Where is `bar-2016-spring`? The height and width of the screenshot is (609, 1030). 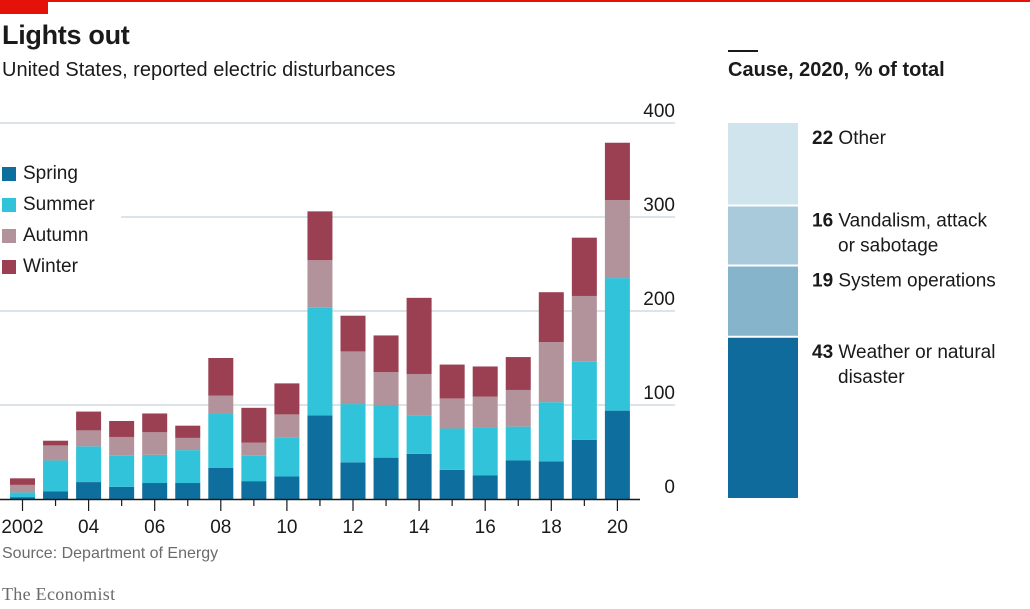 bar-2016-spring is located at coordinates (485, 487).